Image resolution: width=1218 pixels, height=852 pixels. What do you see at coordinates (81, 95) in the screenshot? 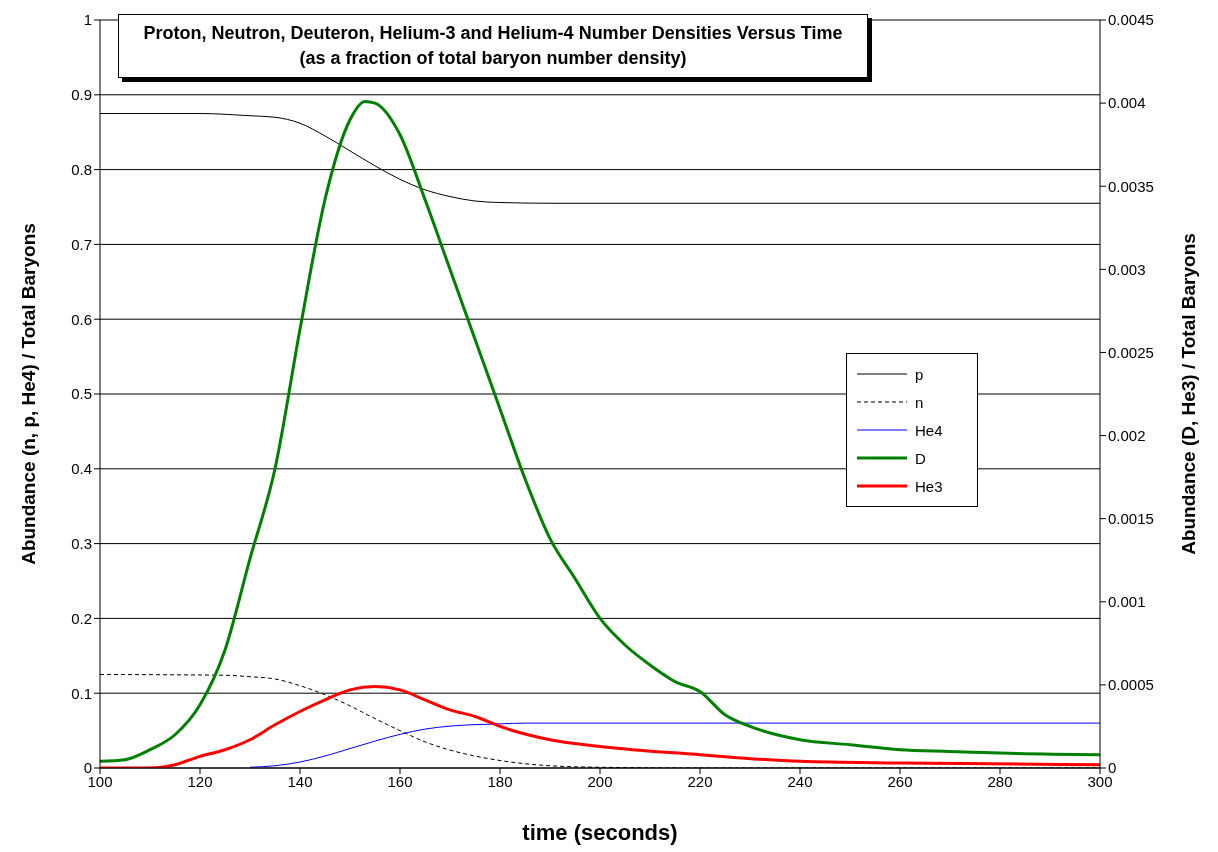
I see `y-tick-label: 0.9` at bounding box center [81, 95].